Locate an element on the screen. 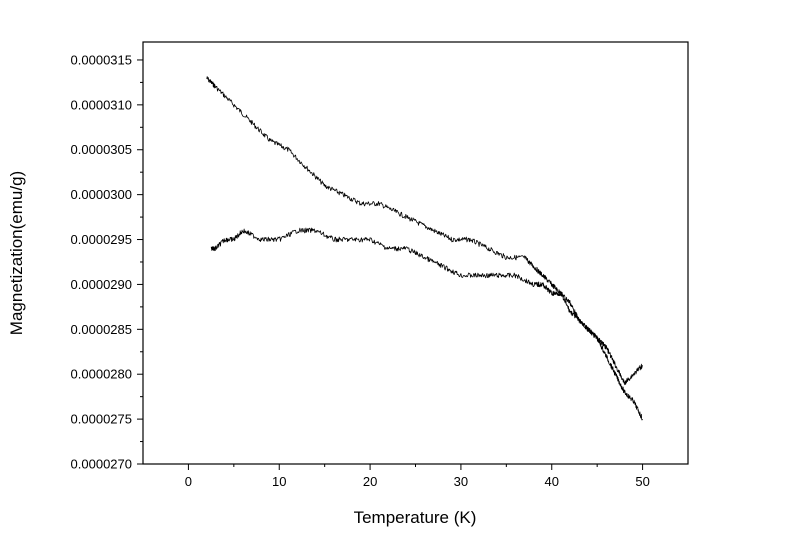 This screenshot has height=555, width=800. x-tick-label: 10 is located at coordinates (279, 481).